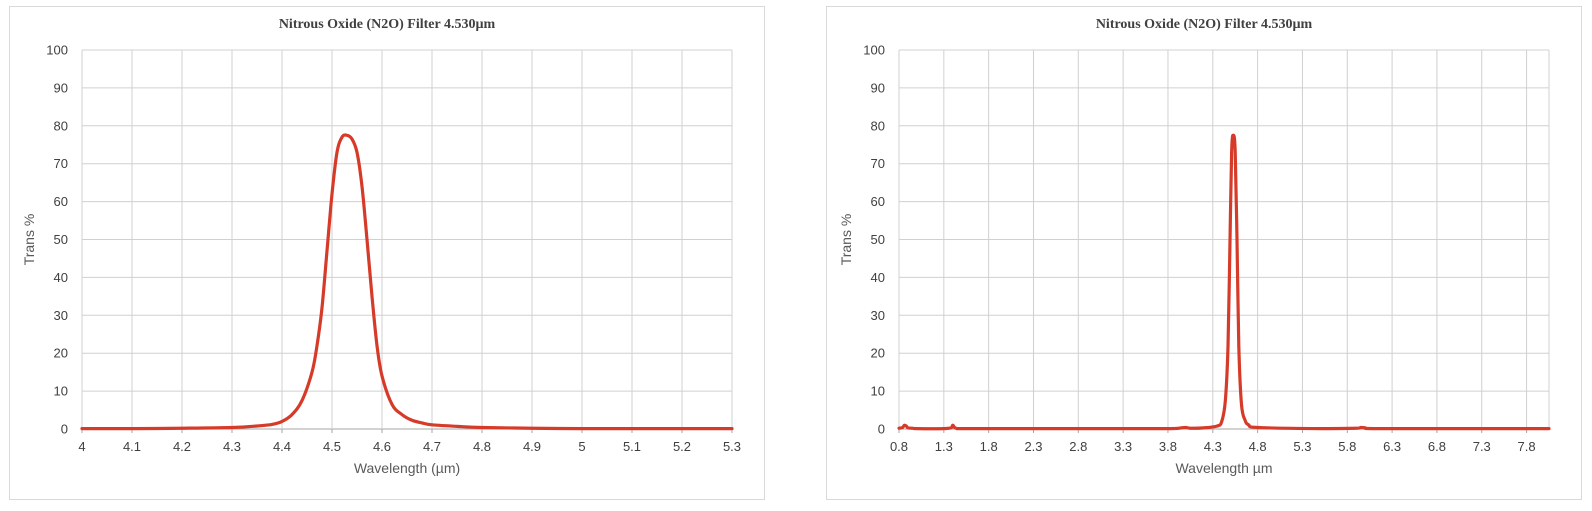 The height and width of the screenshot is (511, 1592). What do you see at coordinates (944, 446) in the screenshot?
I see `x-tick-label: 1.3` at bounding box center [944, 446].